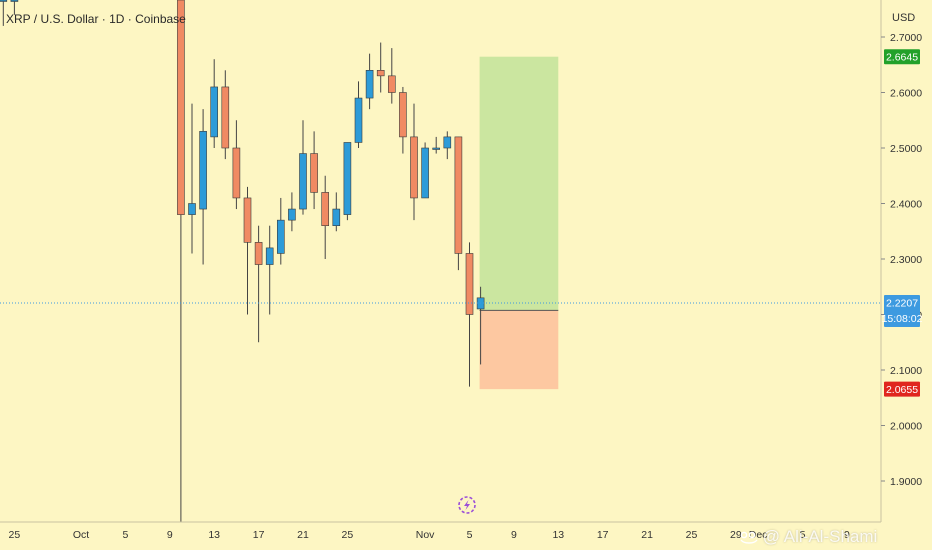 The height and width of the screenshot is (550, 932). I want to click on price-tick-label: 2.3000, so click(906, 260).